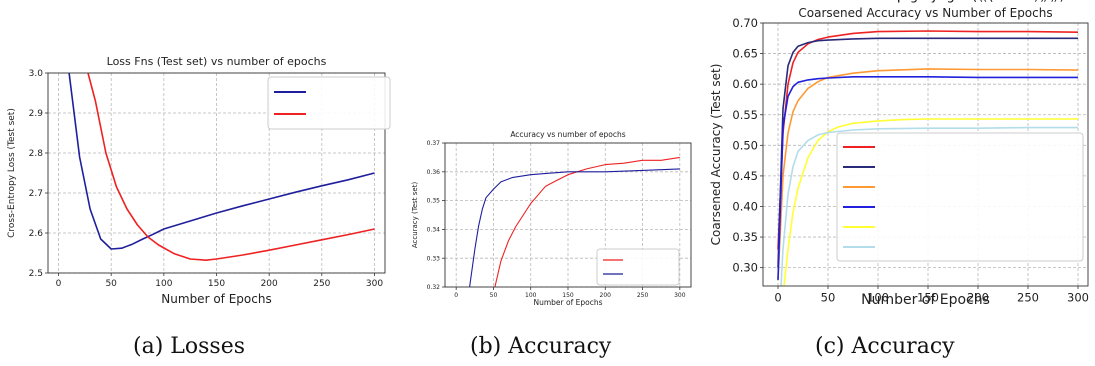  I want to click on y-tick-label: 0.37, so click(434, 143).